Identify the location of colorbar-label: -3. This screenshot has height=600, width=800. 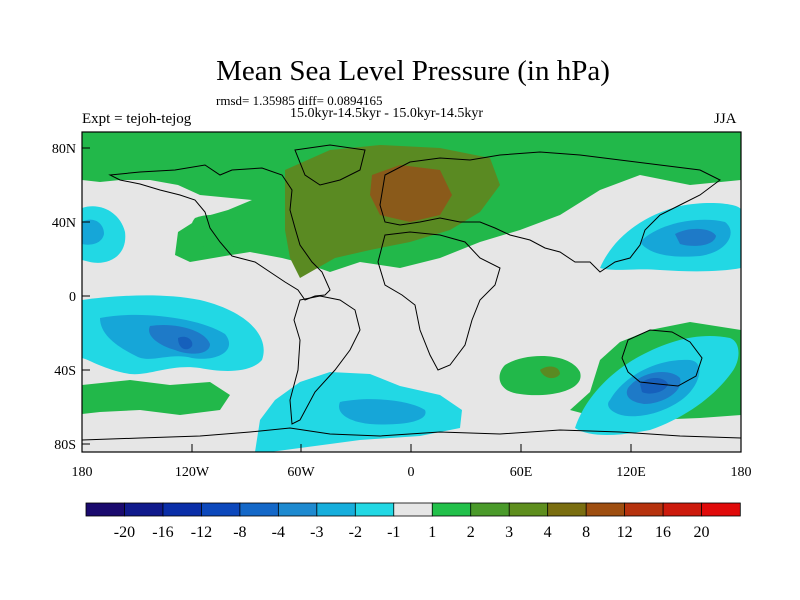
(316, 532).